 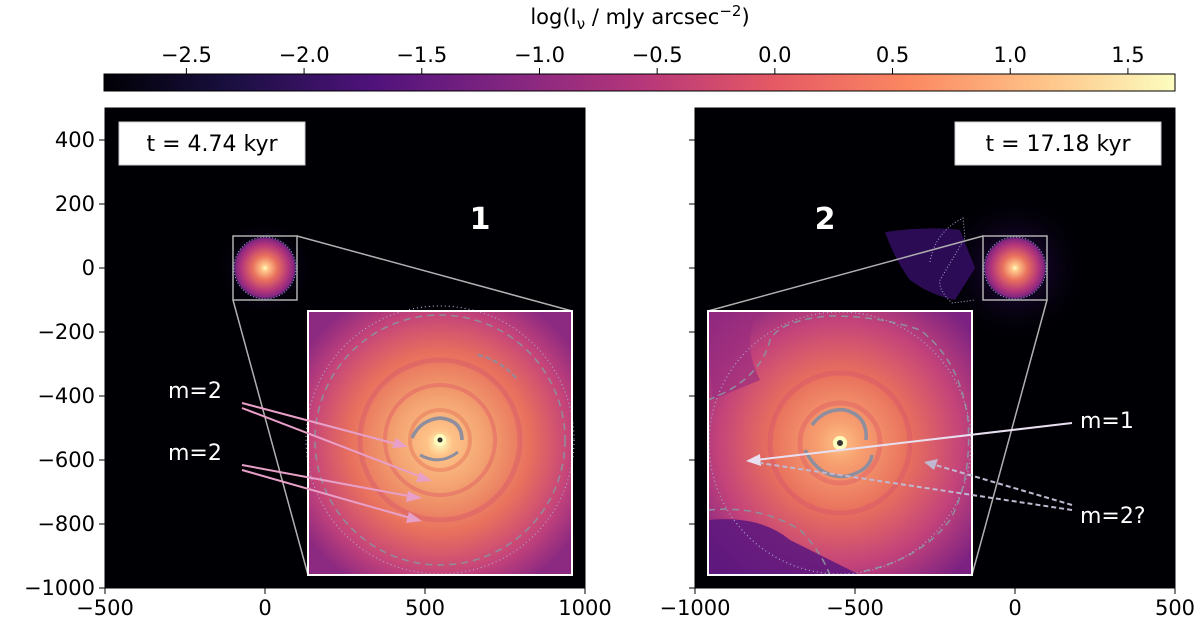 I want to click on colorbar-tick-label: −2.5, so click(x=186, y=55).